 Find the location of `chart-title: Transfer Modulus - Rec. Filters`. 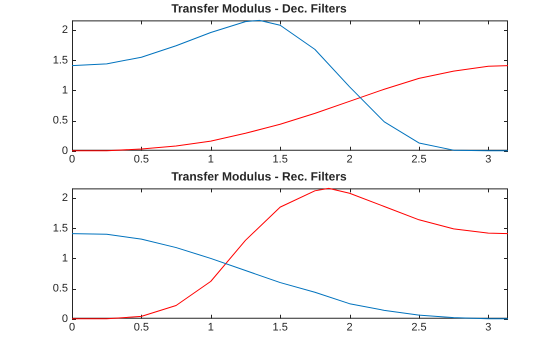

chart-title: Transfer Modulus - Rec. Filters is located at coordinates (259, 177).